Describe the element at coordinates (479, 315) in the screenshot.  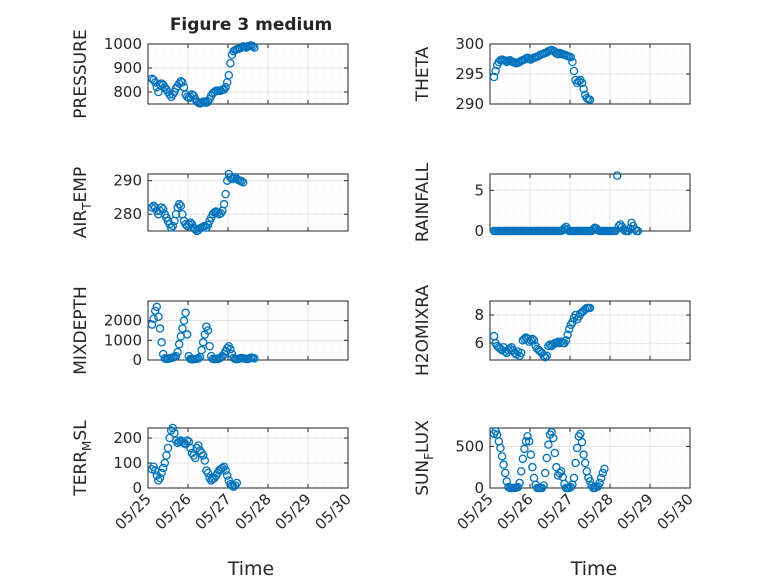
I see `y-tick-label: 8` at that location.